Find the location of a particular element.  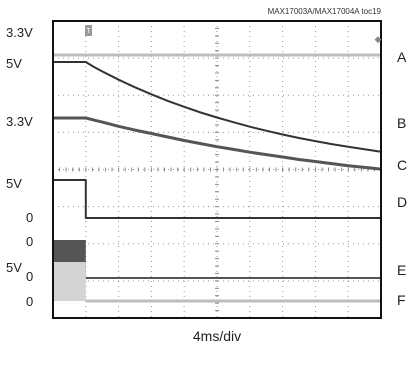

ref-marker-icon: ◆ is located at coordinates (378, 39).